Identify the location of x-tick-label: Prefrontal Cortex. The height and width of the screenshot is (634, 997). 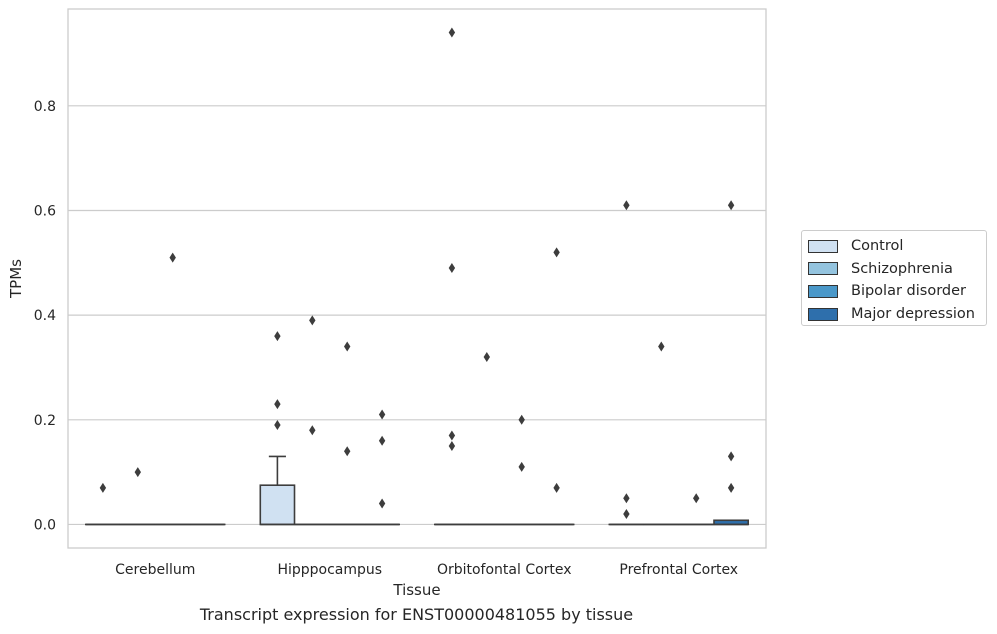
(678, 570).